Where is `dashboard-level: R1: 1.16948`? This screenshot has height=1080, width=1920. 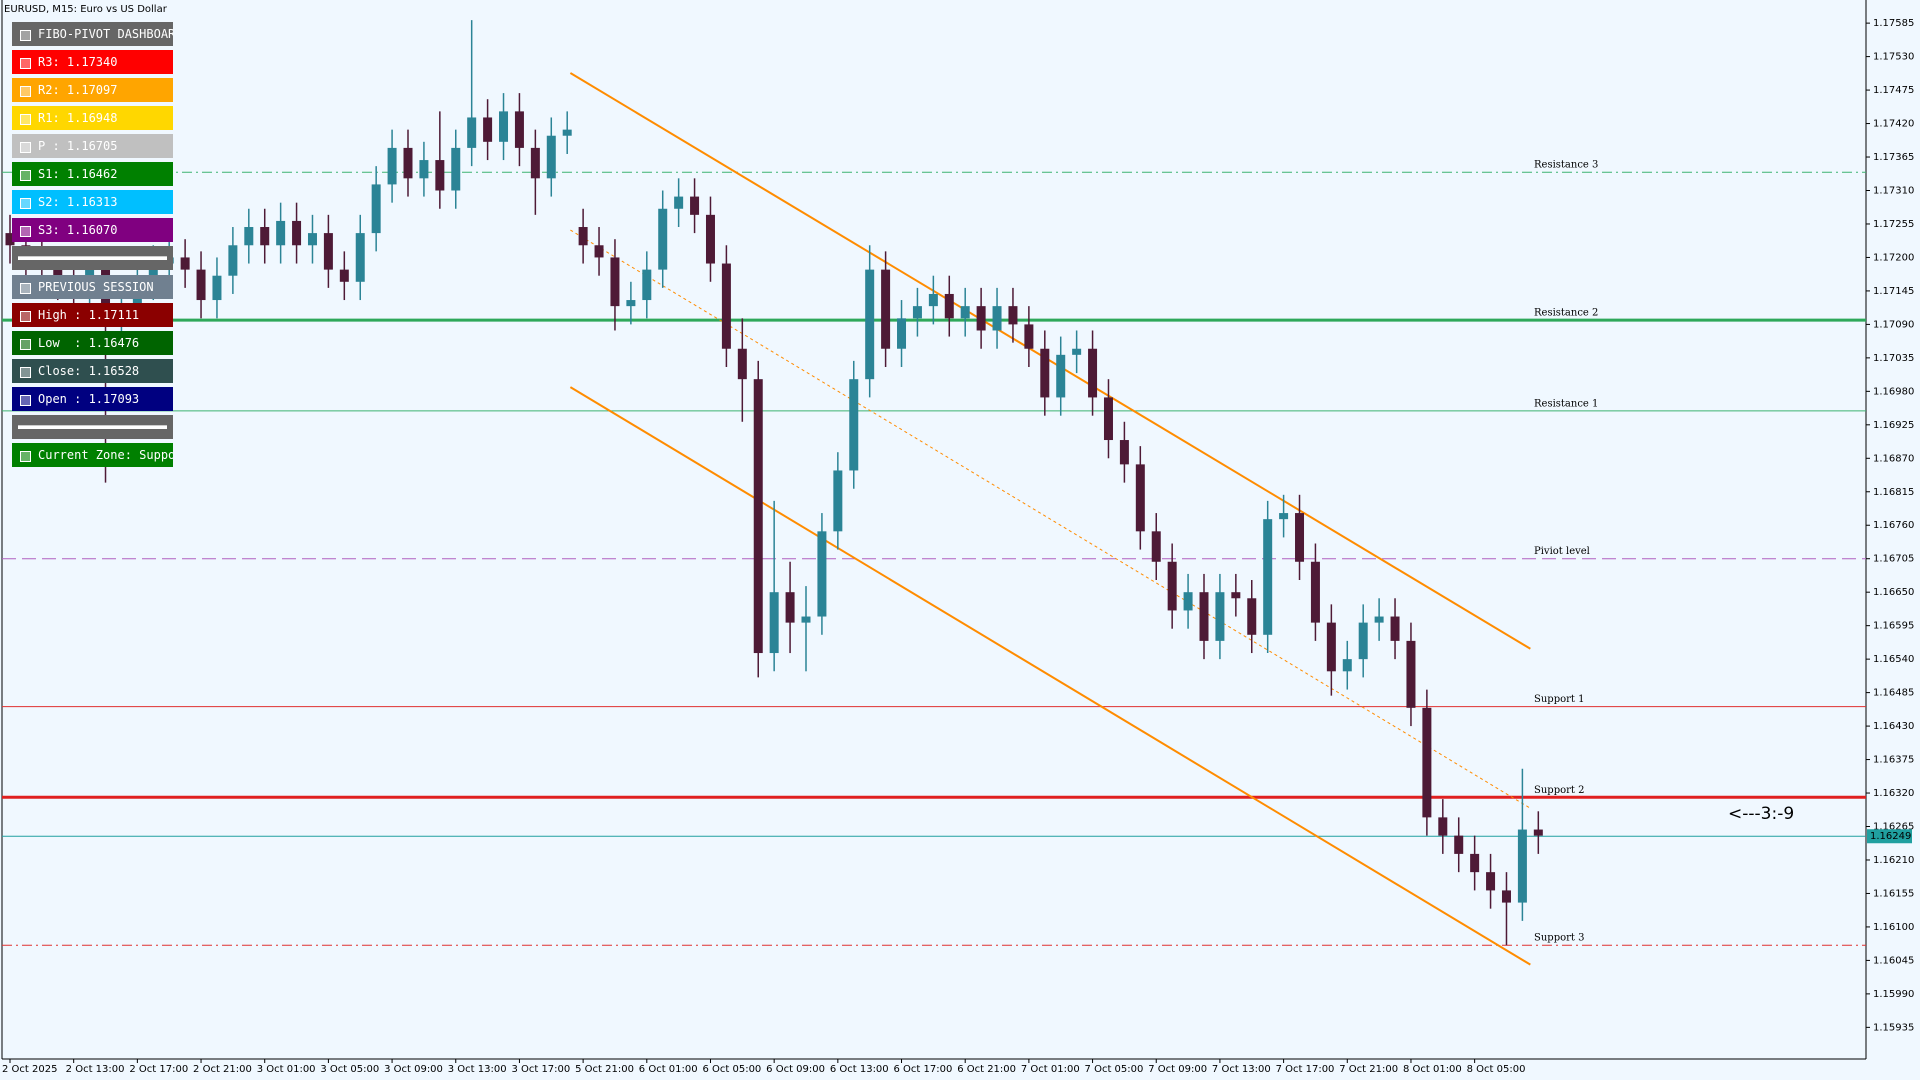 dashboard-level: R1: 1.16948 is located at coordinates (92, 118).